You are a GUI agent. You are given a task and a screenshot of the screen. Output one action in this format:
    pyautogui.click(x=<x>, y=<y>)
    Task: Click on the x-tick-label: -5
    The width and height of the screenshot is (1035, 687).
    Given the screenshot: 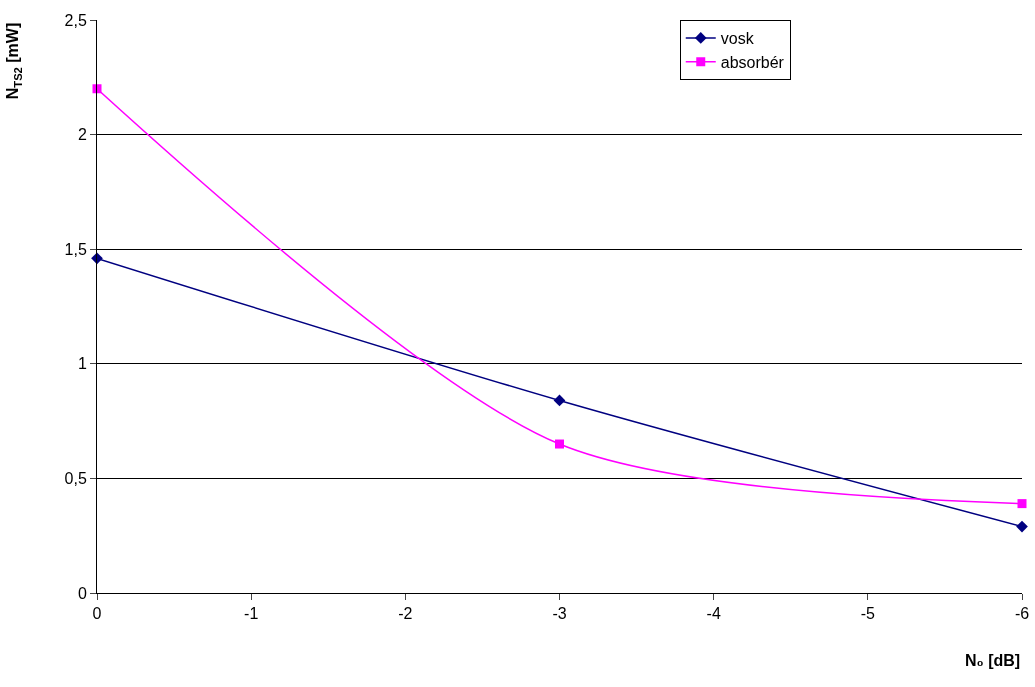 What is the action you would take?
    pyautogui.click(x=868, y=614)
    